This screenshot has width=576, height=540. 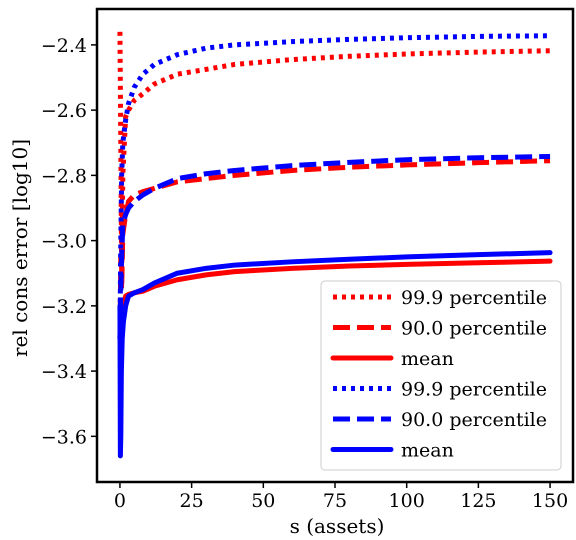 I want to click on y-tick-label: −3.4, so click(x=64, y=372).